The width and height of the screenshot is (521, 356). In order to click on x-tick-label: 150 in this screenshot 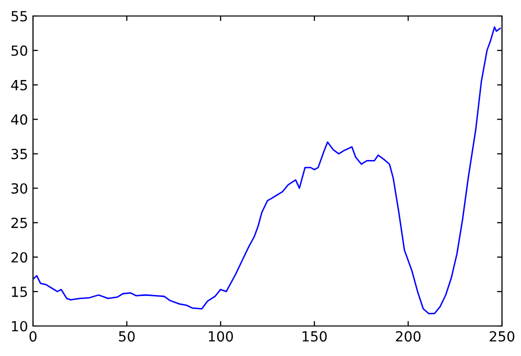, I will do `click(314, 336)`.